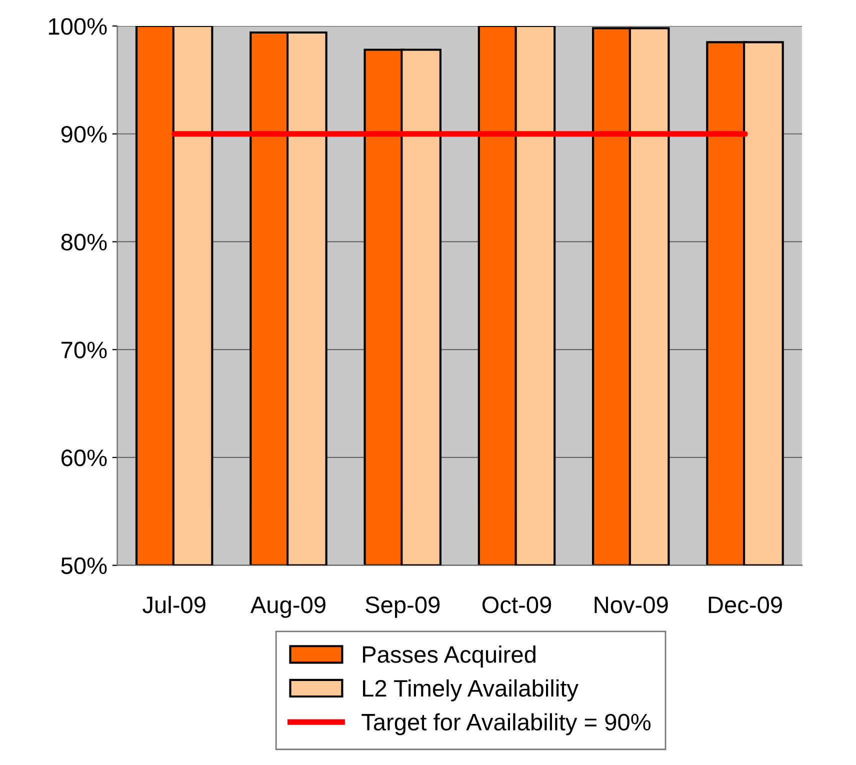  Describe the element at coordinates (84, 242) in the screenshot. I see `y-tick-label: 80%` at that location.